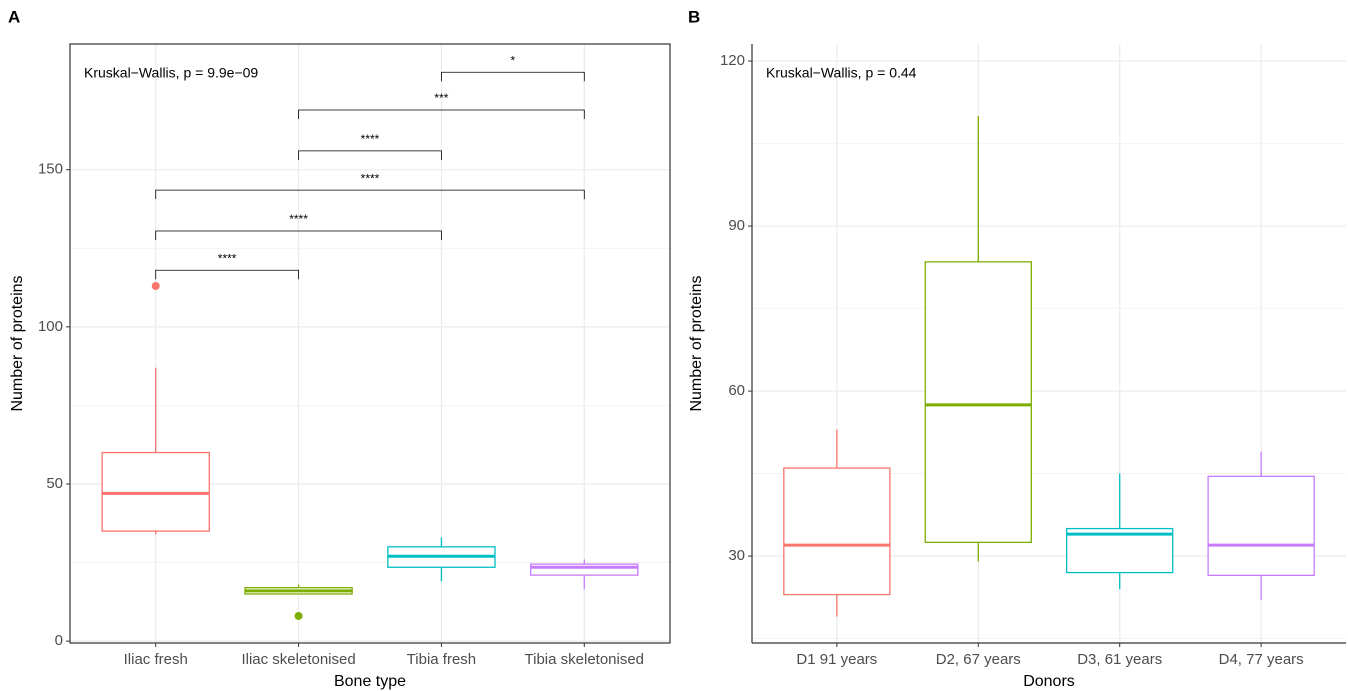 The height and width of the screenshot is (691, 1348). What do you see at coordinates (54, 483) in the screenshot?
I see `y-tick-label: 50` at bounding box center [54, 483].